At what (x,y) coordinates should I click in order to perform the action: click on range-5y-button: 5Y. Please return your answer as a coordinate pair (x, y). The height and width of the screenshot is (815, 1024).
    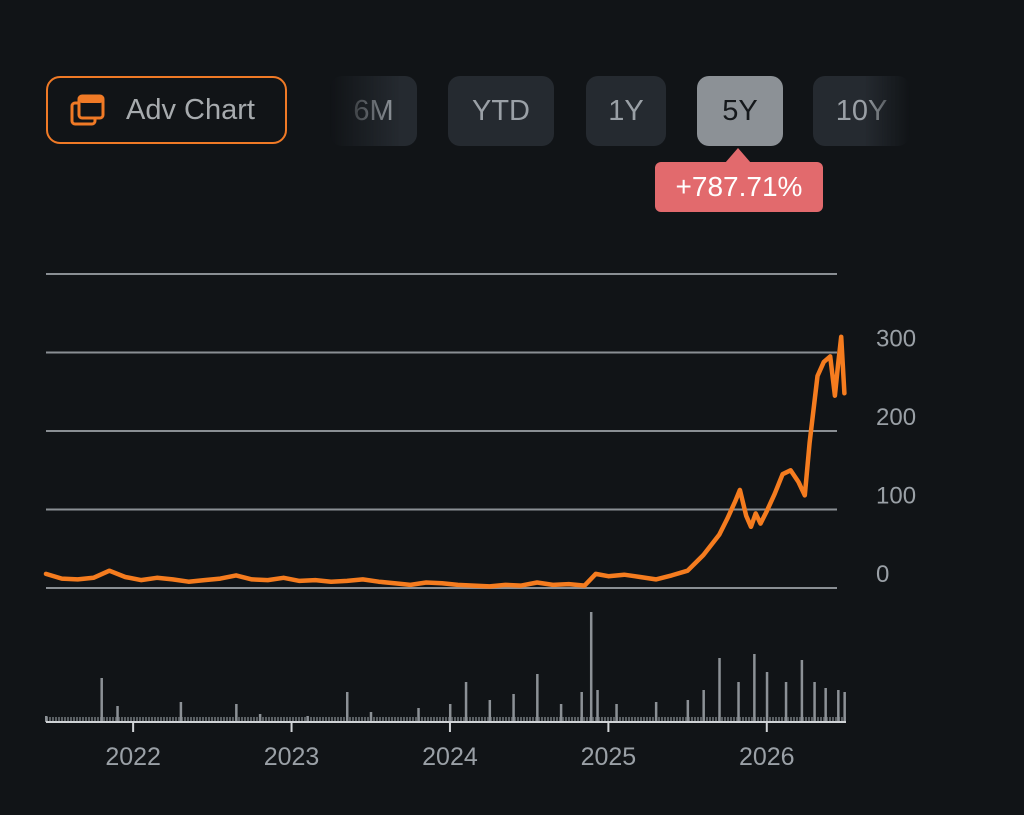
    Looking at the image, I should click on (740, 111).